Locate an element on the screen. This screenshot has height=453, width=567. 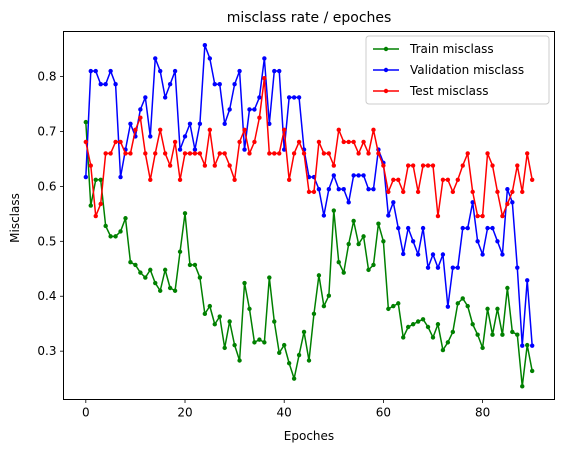
y-tick-label: 0.6 is located at coordinates (46, 186).